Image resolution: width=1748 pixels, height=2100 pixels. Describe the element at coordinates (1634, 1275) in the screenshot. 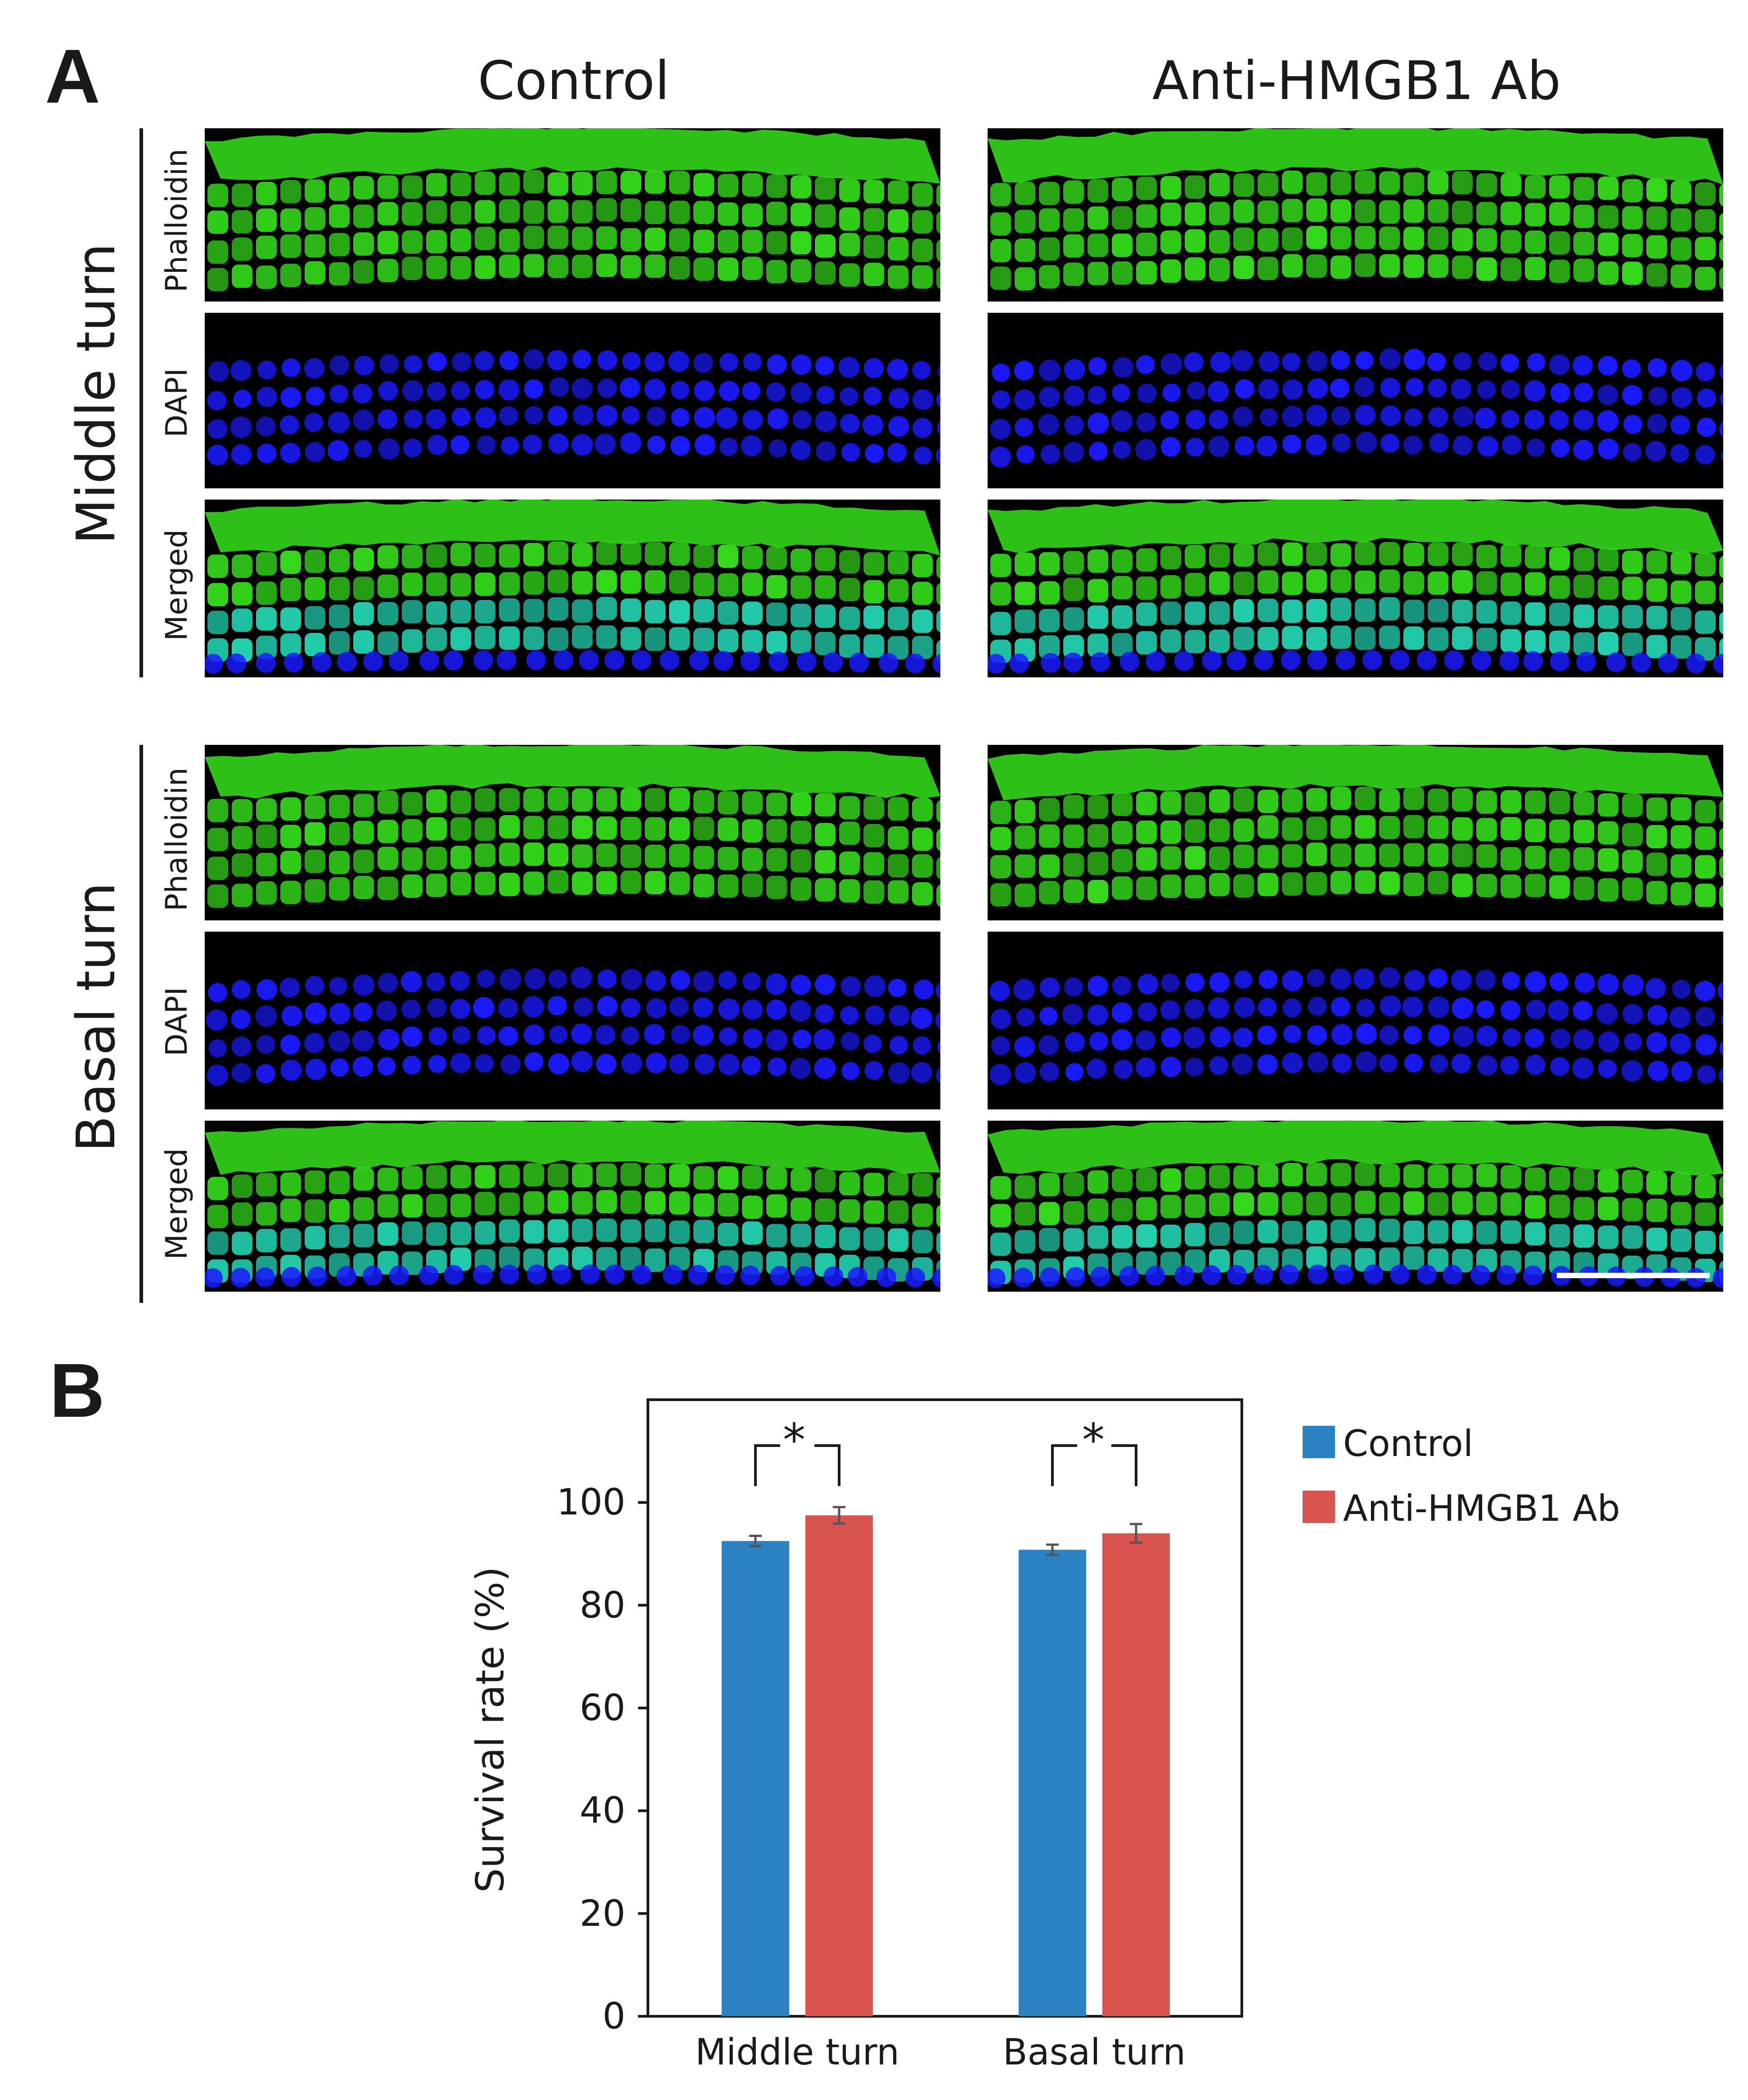

I see `scale-bar` at that location.